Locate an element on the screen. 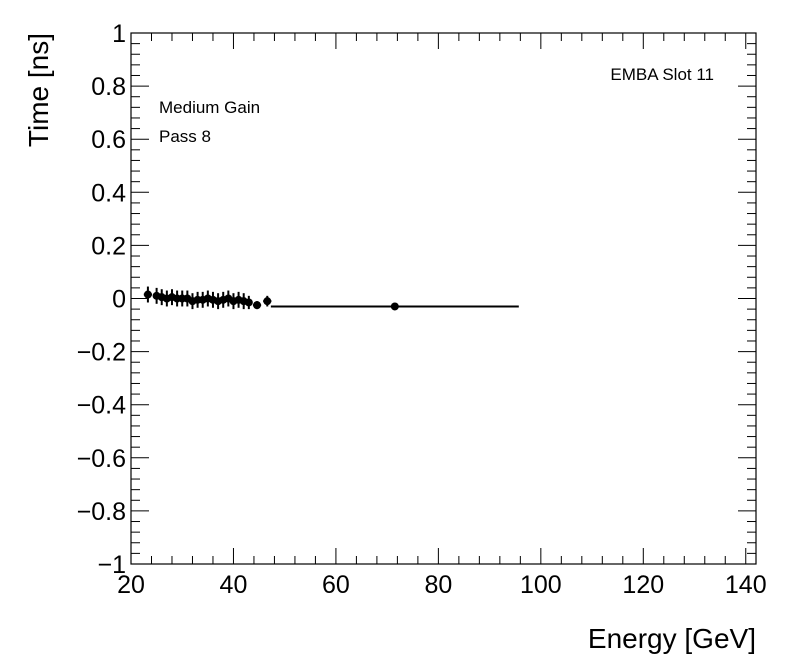  x-tick-label: 120 is located at coordinates (643, 585).